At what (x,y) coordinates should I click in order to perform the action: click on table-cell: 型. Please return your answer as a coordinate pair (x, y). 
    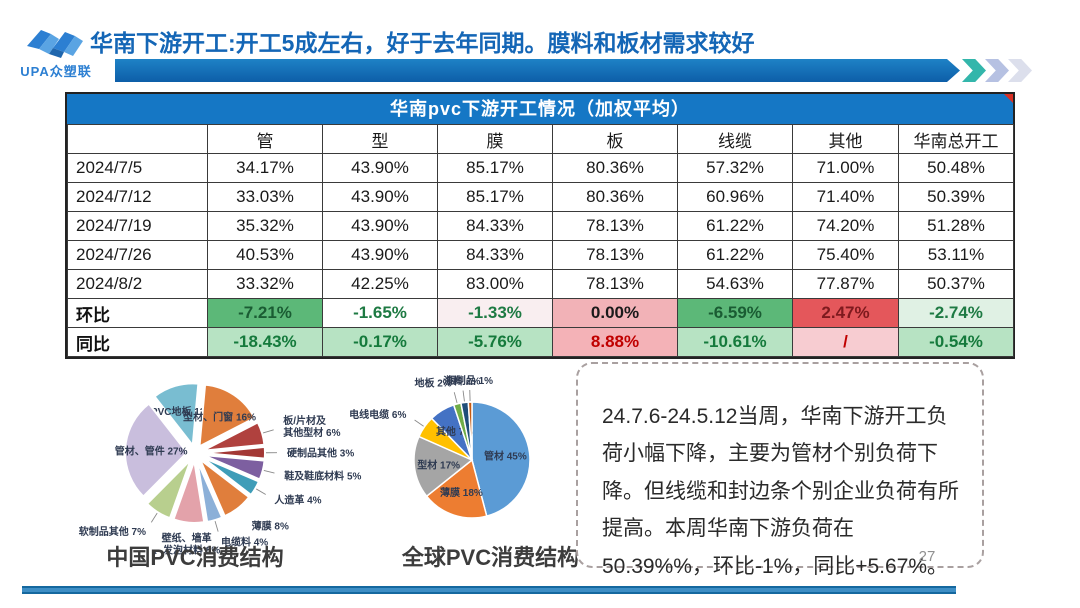
    Looking at the image, I should click on (380, 139).